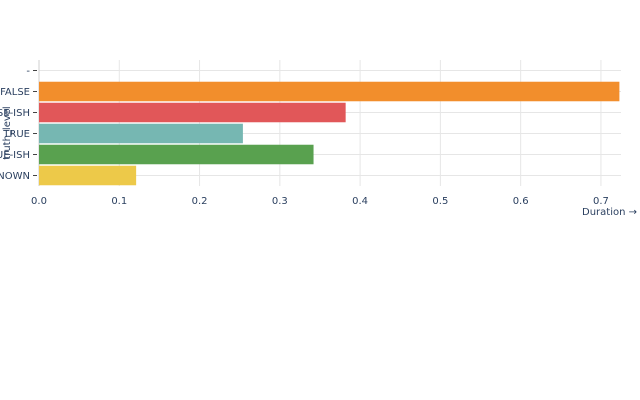  I want to click on y-axis-title: truth_level, so click(7, 132).